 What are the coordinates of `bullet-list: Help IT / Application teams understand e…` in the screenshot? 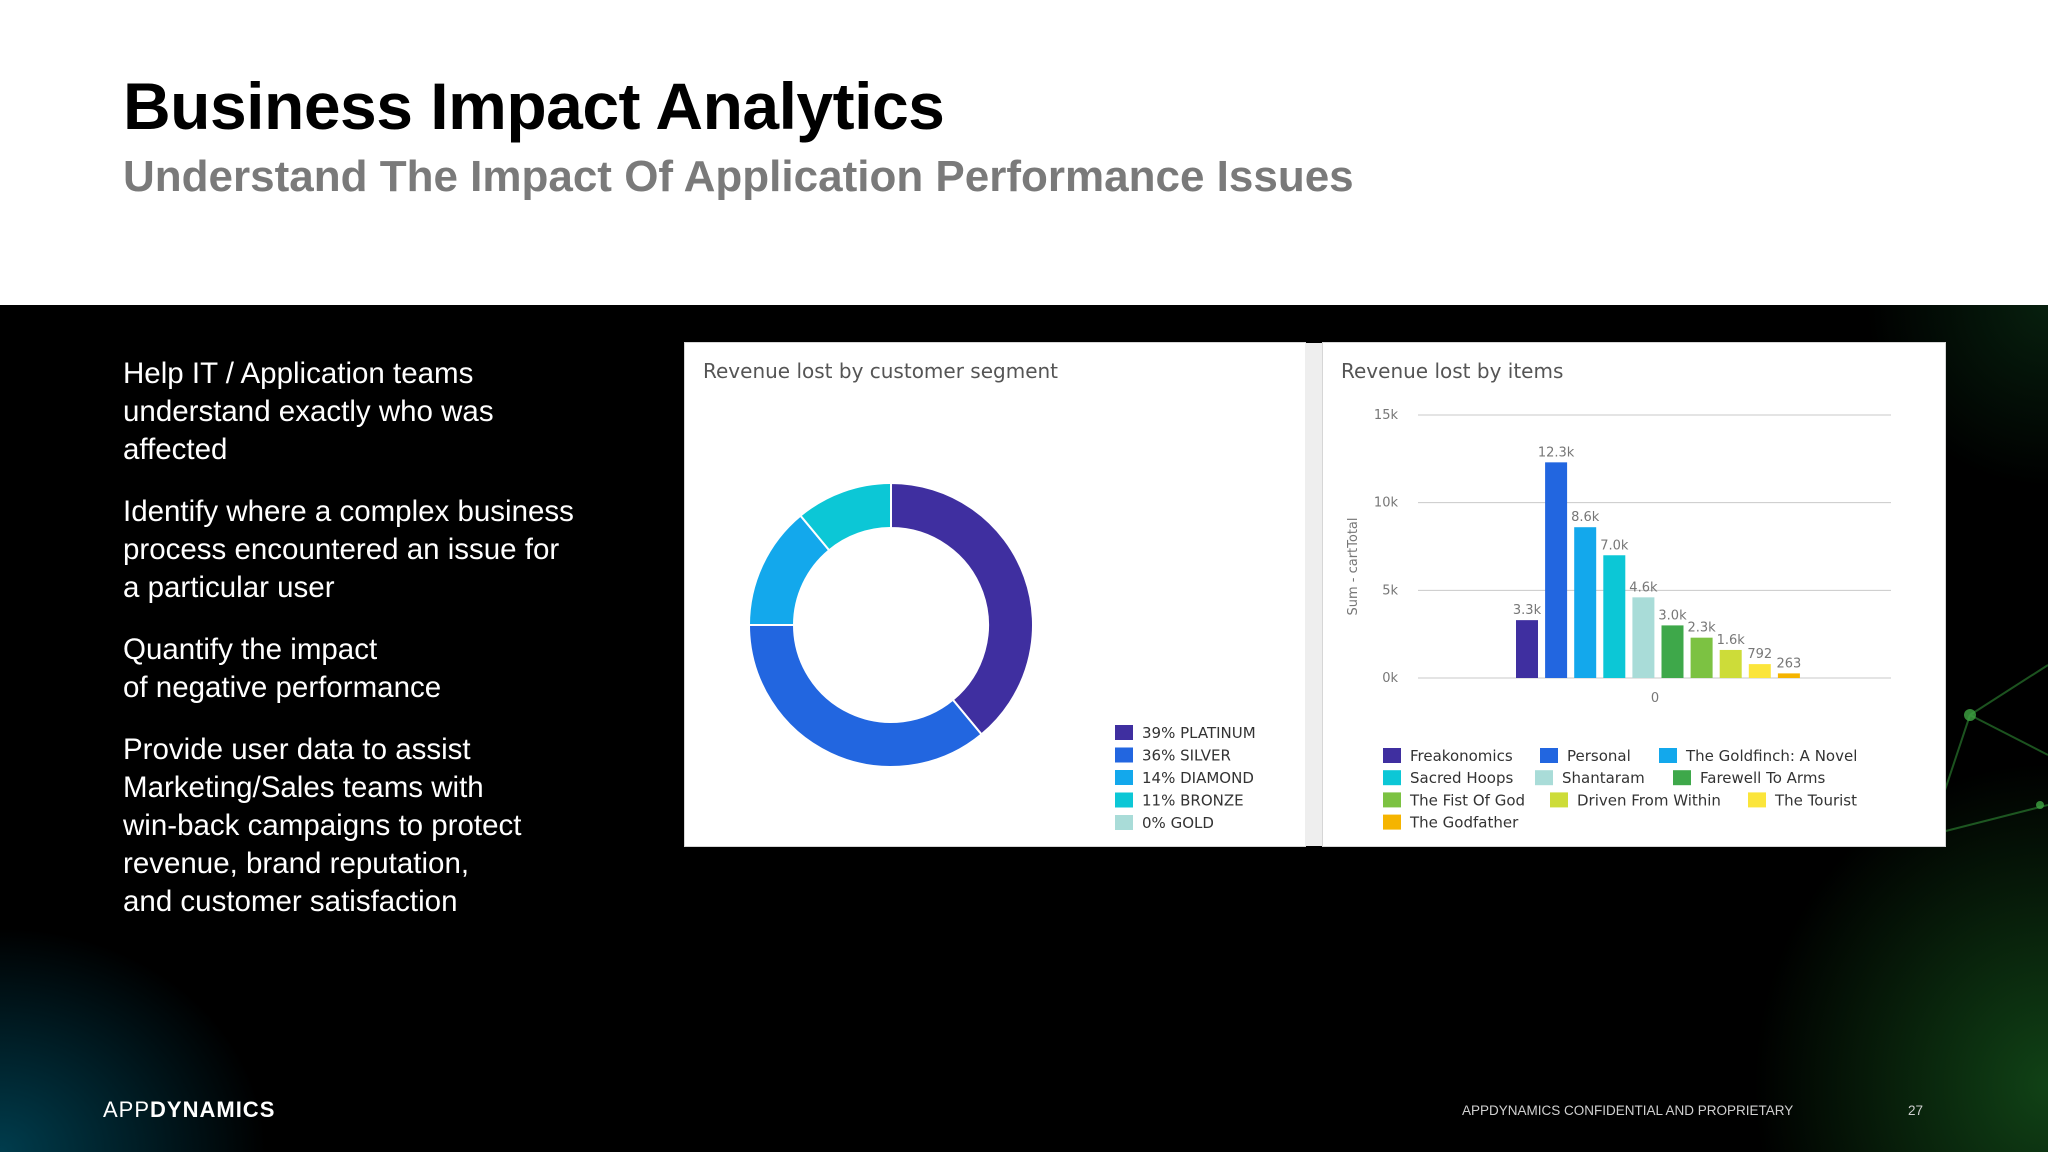 It's located at (383, 650).